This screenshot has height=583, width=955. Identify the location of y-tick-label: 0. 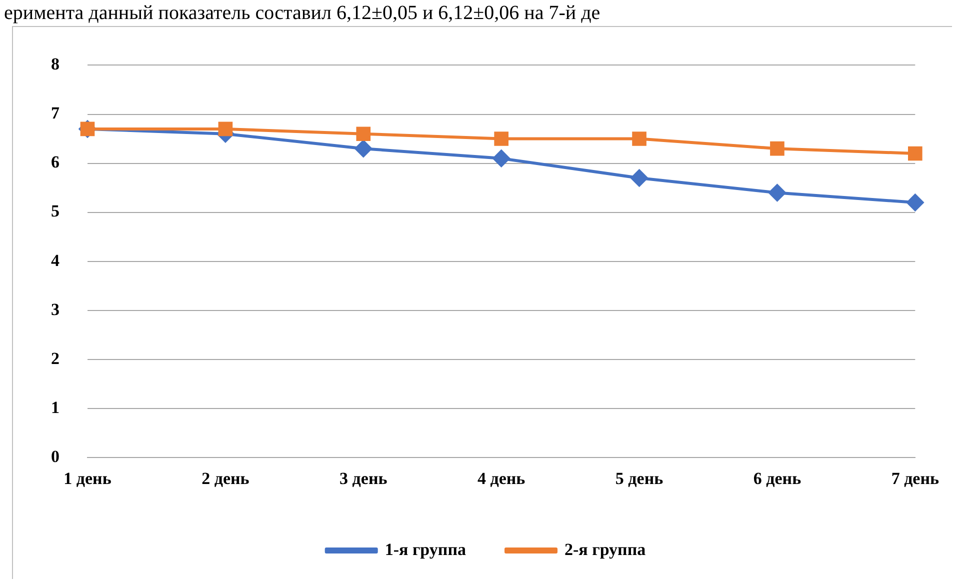
(55, 456).